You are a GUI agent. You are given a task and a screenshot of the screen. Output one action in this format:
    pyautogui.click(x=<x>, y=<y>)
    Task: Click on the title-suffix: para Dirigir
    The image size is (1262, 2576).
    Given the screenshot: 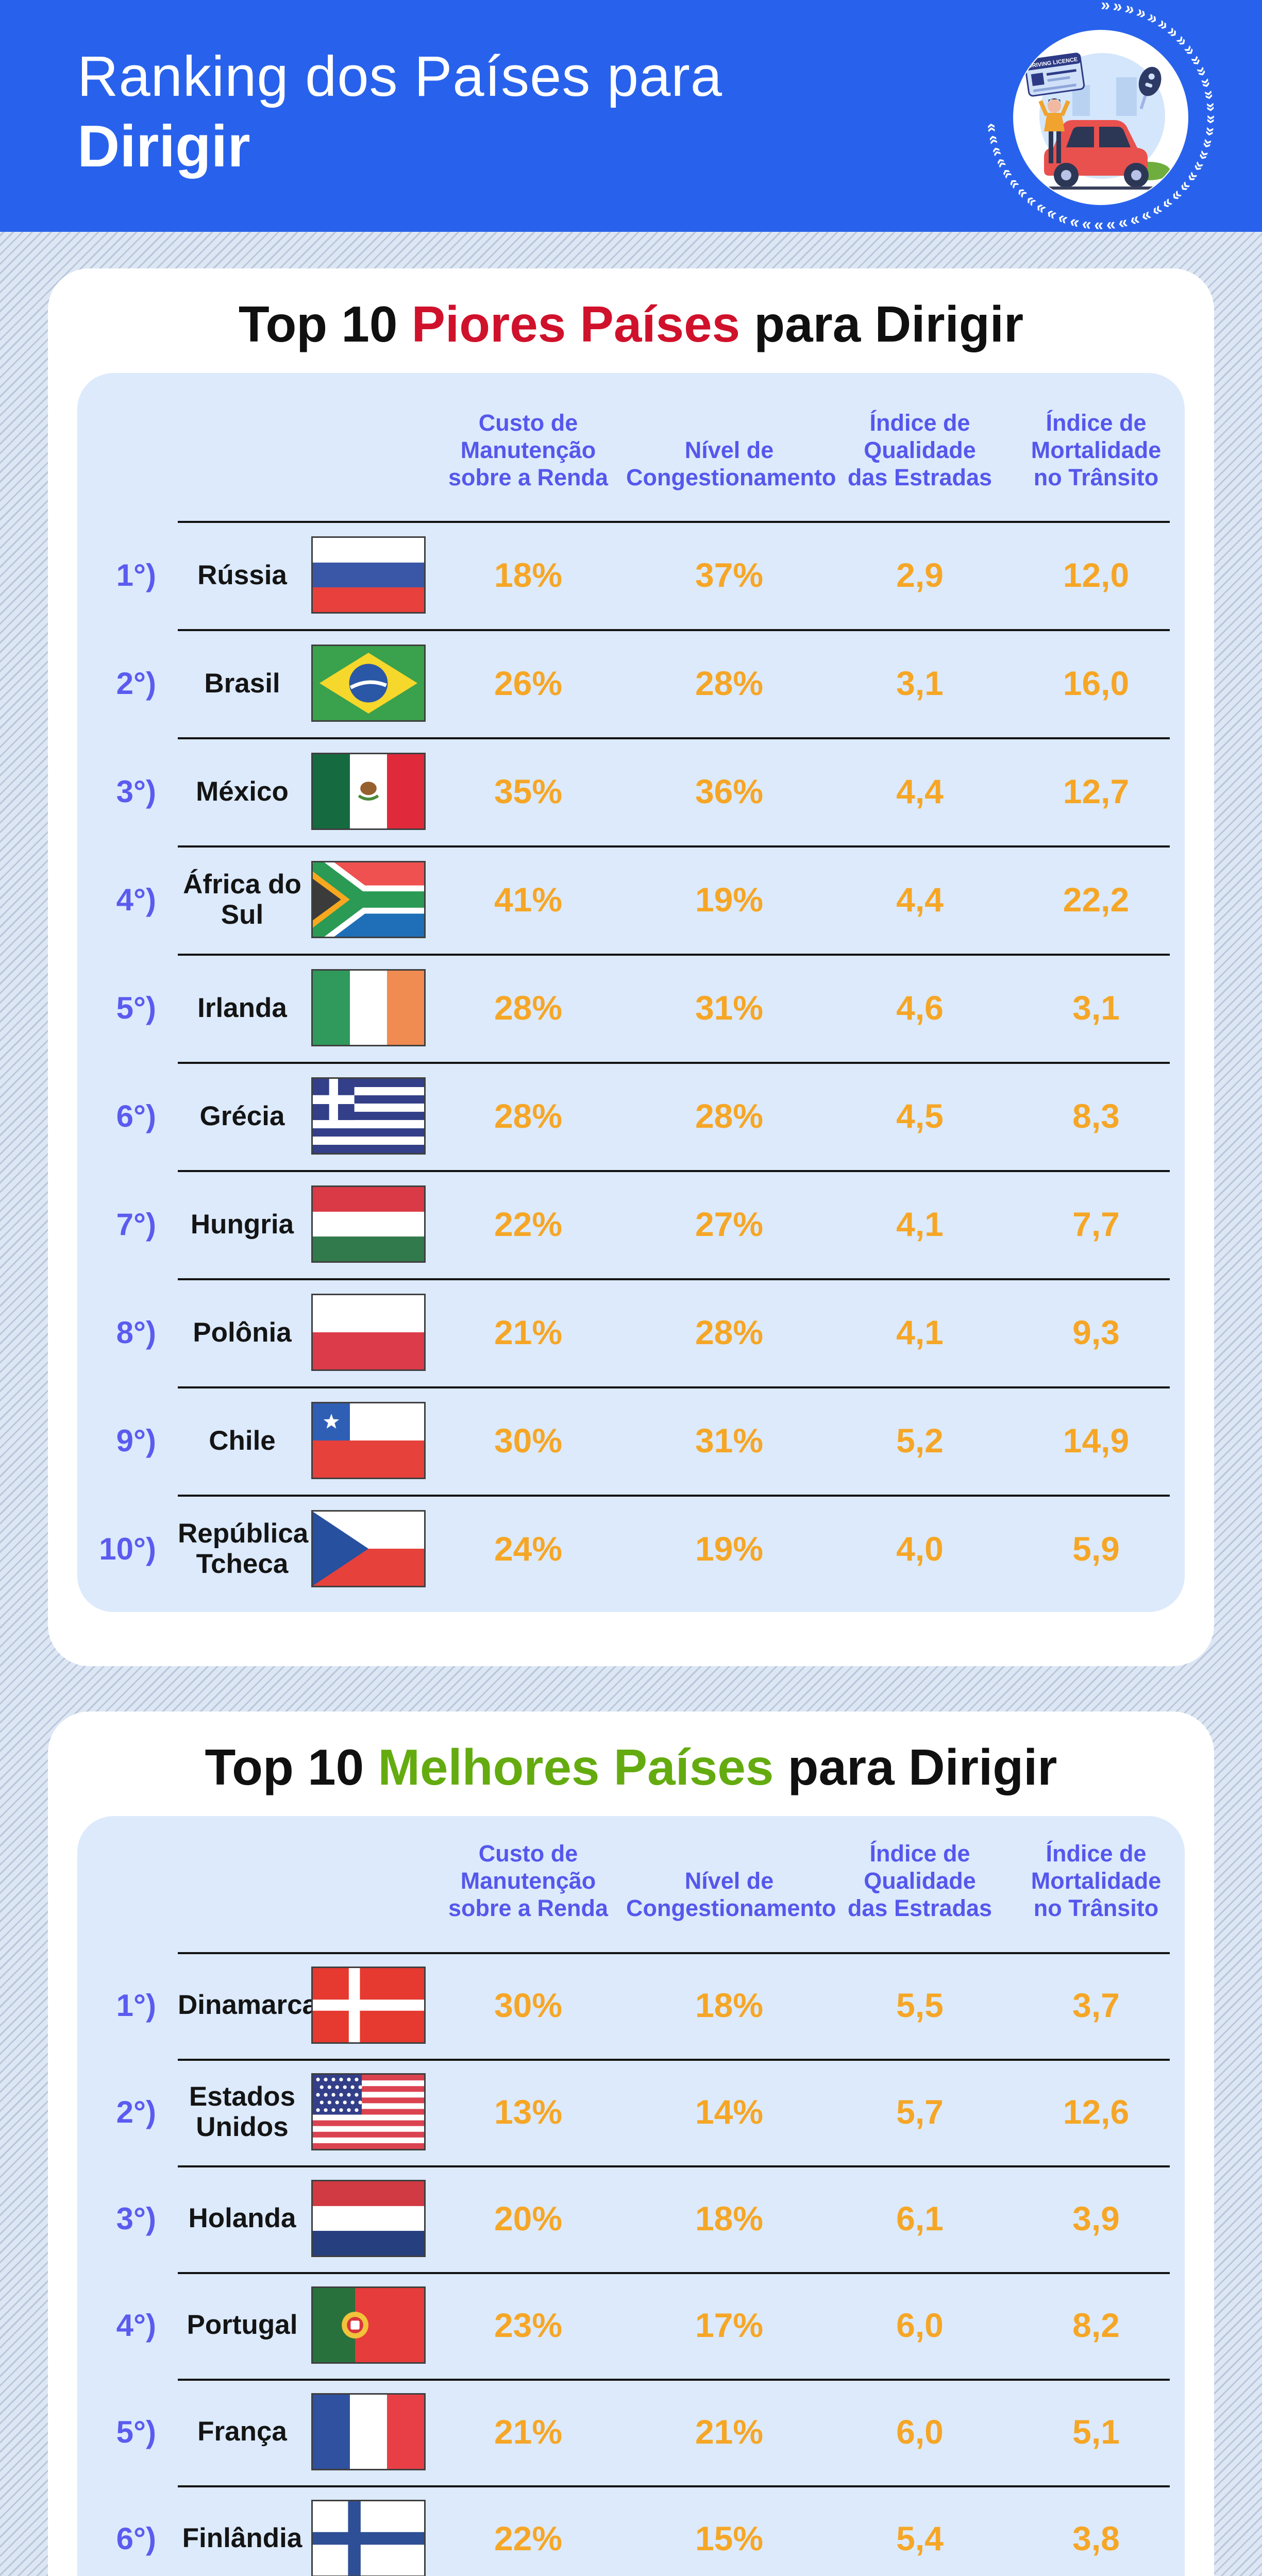 What is the action you would take?
    pyautogui.click(x=915, y=1767)
    